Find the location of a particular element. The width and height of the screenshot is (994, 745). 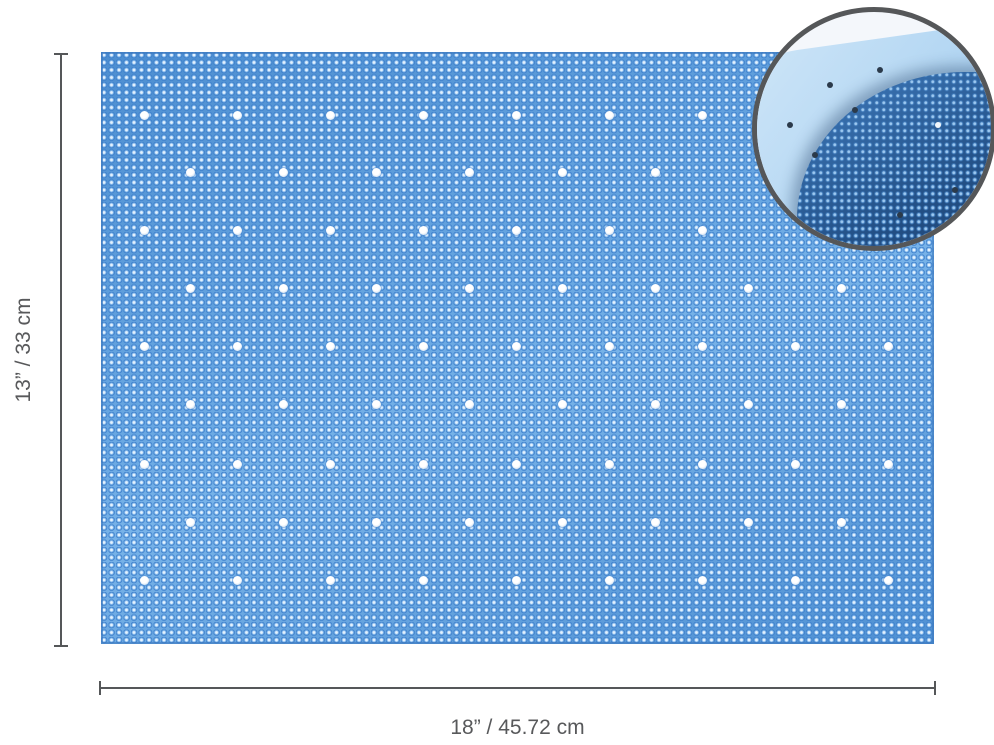

height-dimension-cap-top is located at coordinates (61, 54).